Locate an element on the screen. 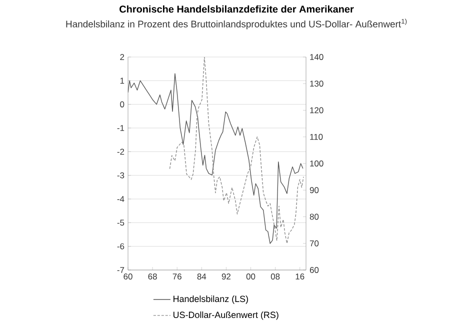 Image resolution: width=473 pixels, height=335 pixels. y2-tick-label: 140 is located at coordinates (317, 57).